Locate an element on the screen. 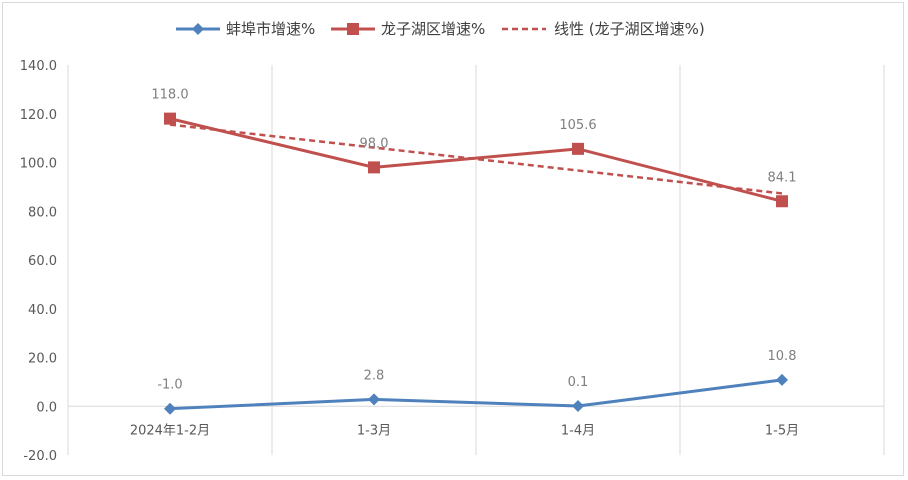 The image size is (908, 480). data-label: 105.6 is located at coordinates (577, 125).